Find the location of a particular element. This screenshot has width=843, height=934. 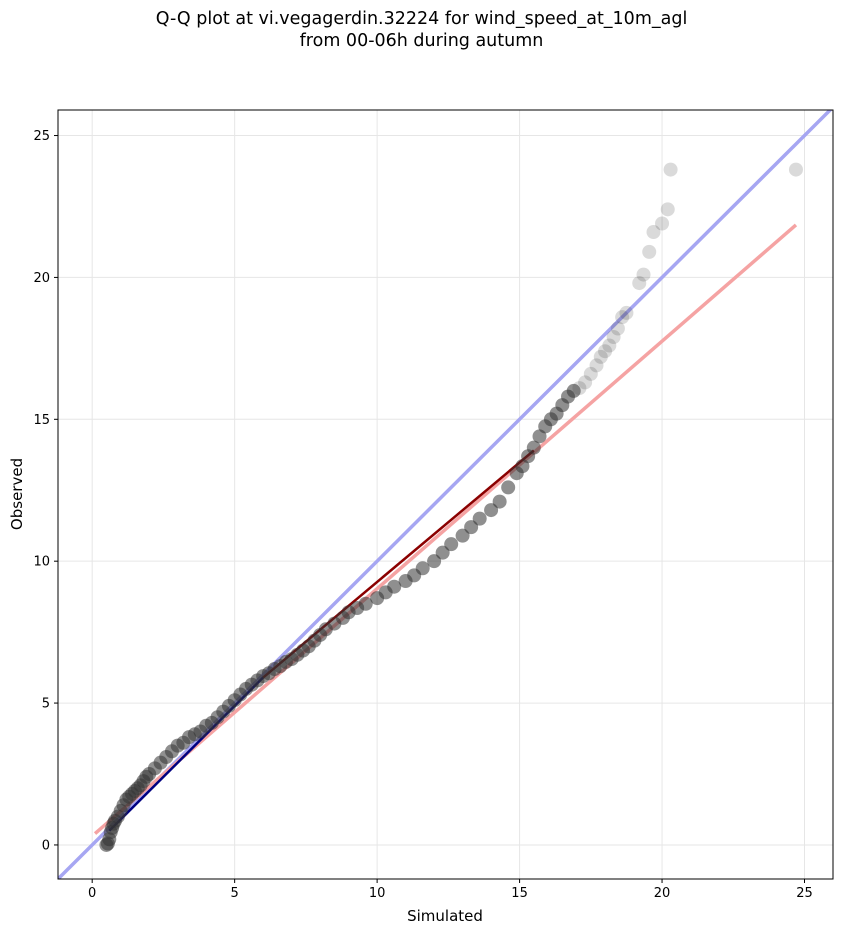

y-tick-label: 25 is located at coordinates (41, 136).